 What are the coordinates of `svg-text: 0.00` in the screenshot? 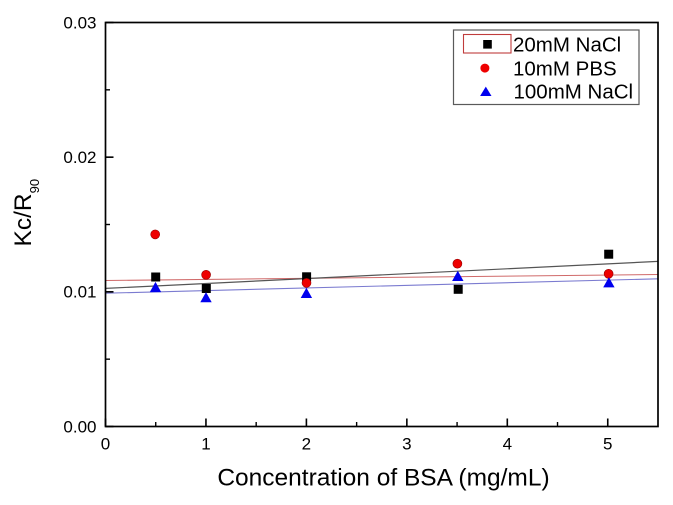 It's located at (79, 426).